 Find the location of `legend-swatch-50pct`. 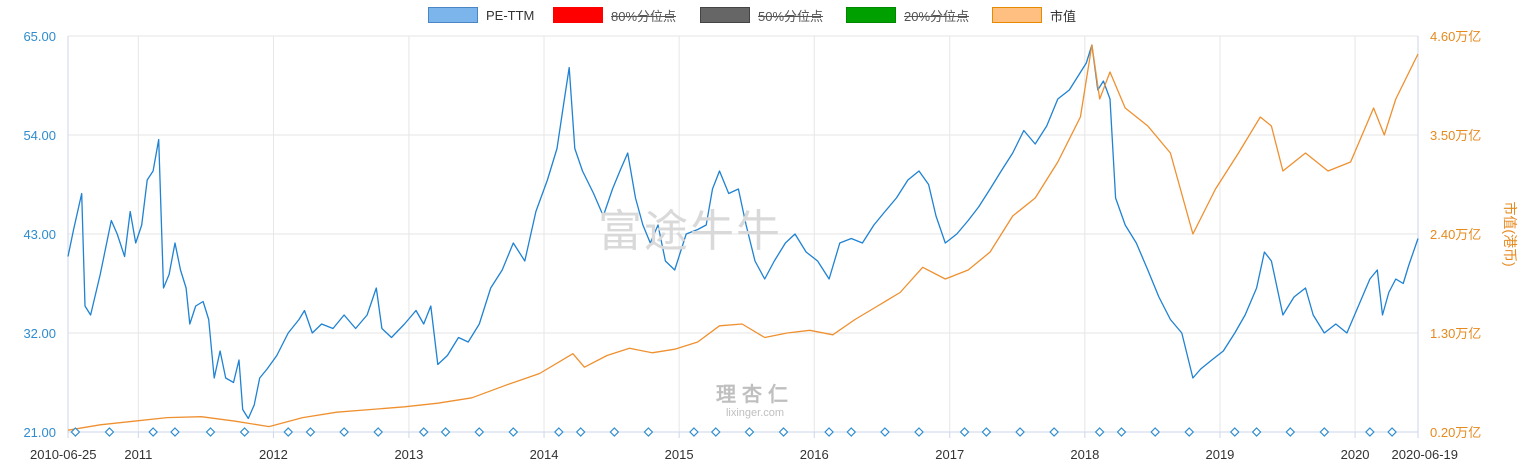

legend-swatch-50pct is located at coordinates (725, 15).